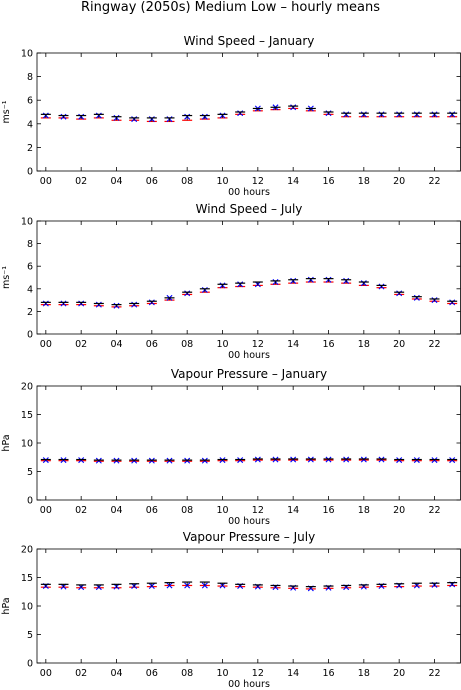 Image resolution: width=461 pixels, height=690 pixels. What do you see at coordinates (249, 374) in the screenshot?
I see `panel-title: Vapour Pressure – January` at bounding box center [249, 374].